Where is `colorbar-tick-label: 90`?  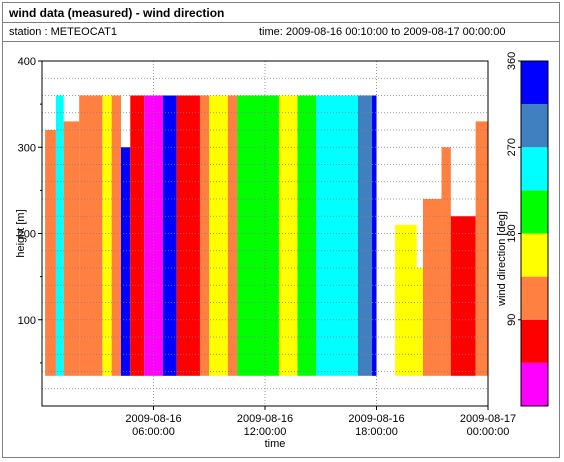
colorbar-tick-label: 90 is located at coordinates (512, 320).